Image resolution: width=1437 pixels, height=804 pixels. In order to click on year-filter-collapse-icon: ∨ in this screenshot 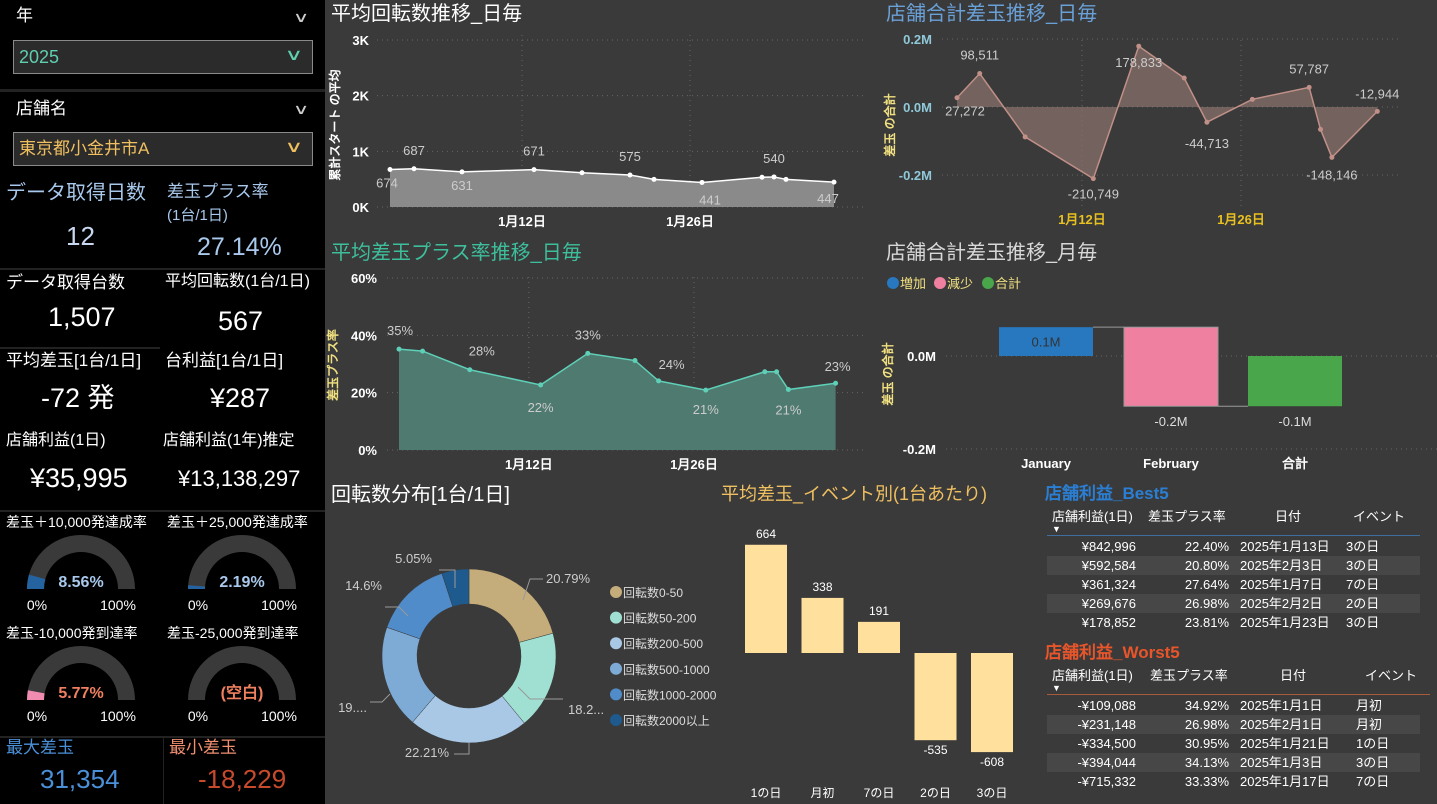, I will do `click(301, 17)`.